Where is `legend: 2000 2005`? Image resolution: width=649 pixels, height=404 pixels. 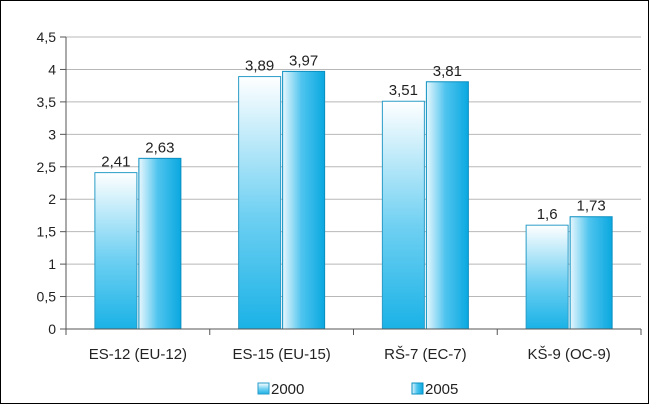 legend: 2000 2005 is located at coordinates (357, 389).